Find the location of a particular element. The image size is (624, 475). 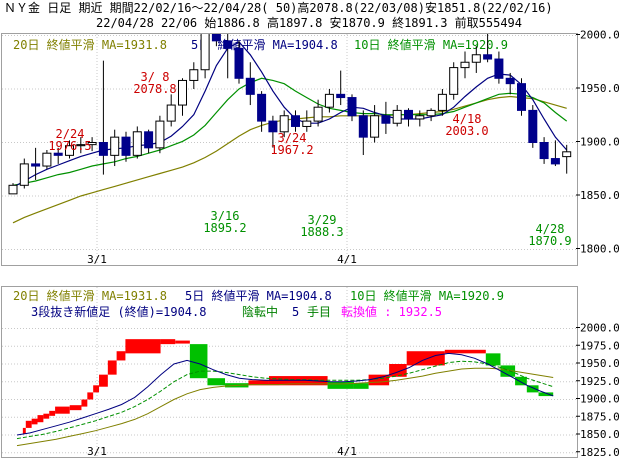

legend-ma20: 20日 終値平滑 MA=1931.8 is located at coordinates (90, 296).